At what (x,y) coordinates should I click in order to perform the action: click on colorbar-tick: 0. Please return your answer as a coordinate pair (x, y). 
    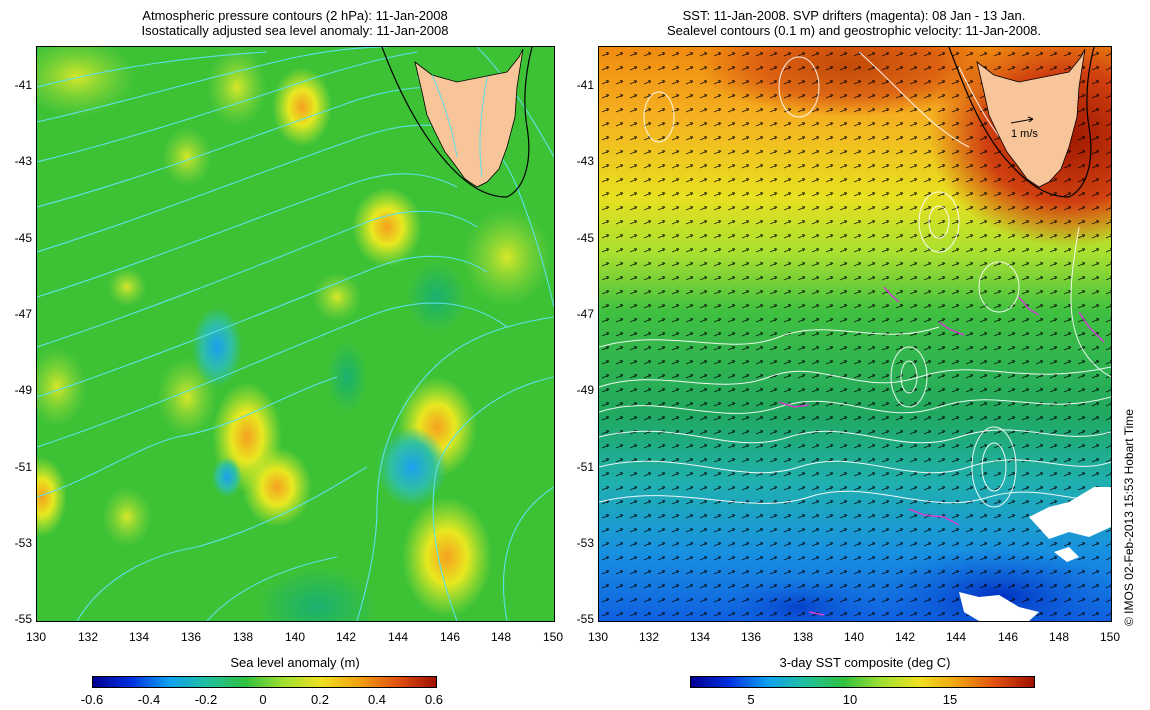
    Looking at the image, I should click on (263, 699).